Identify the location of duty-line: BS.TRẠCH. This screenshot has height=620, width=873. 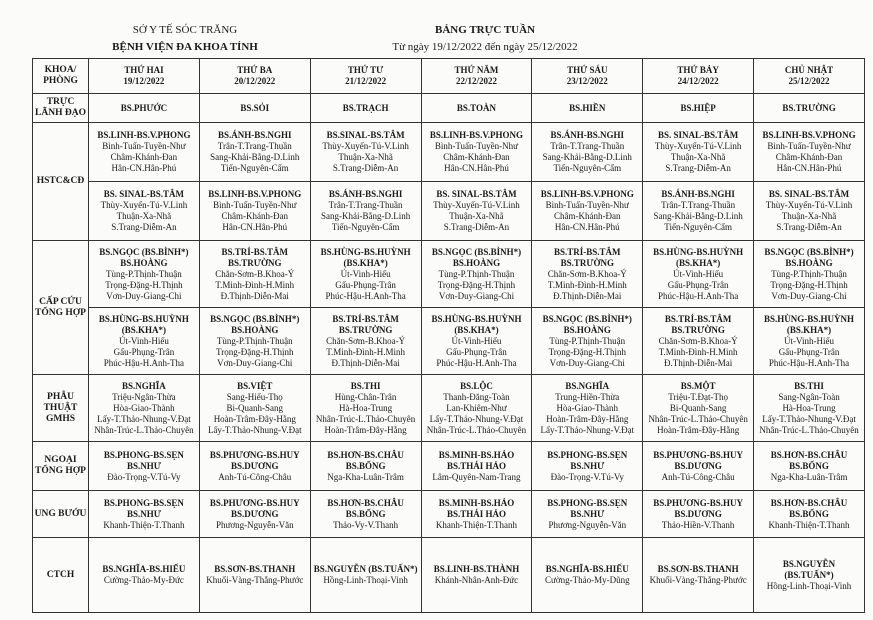
(365, 107).